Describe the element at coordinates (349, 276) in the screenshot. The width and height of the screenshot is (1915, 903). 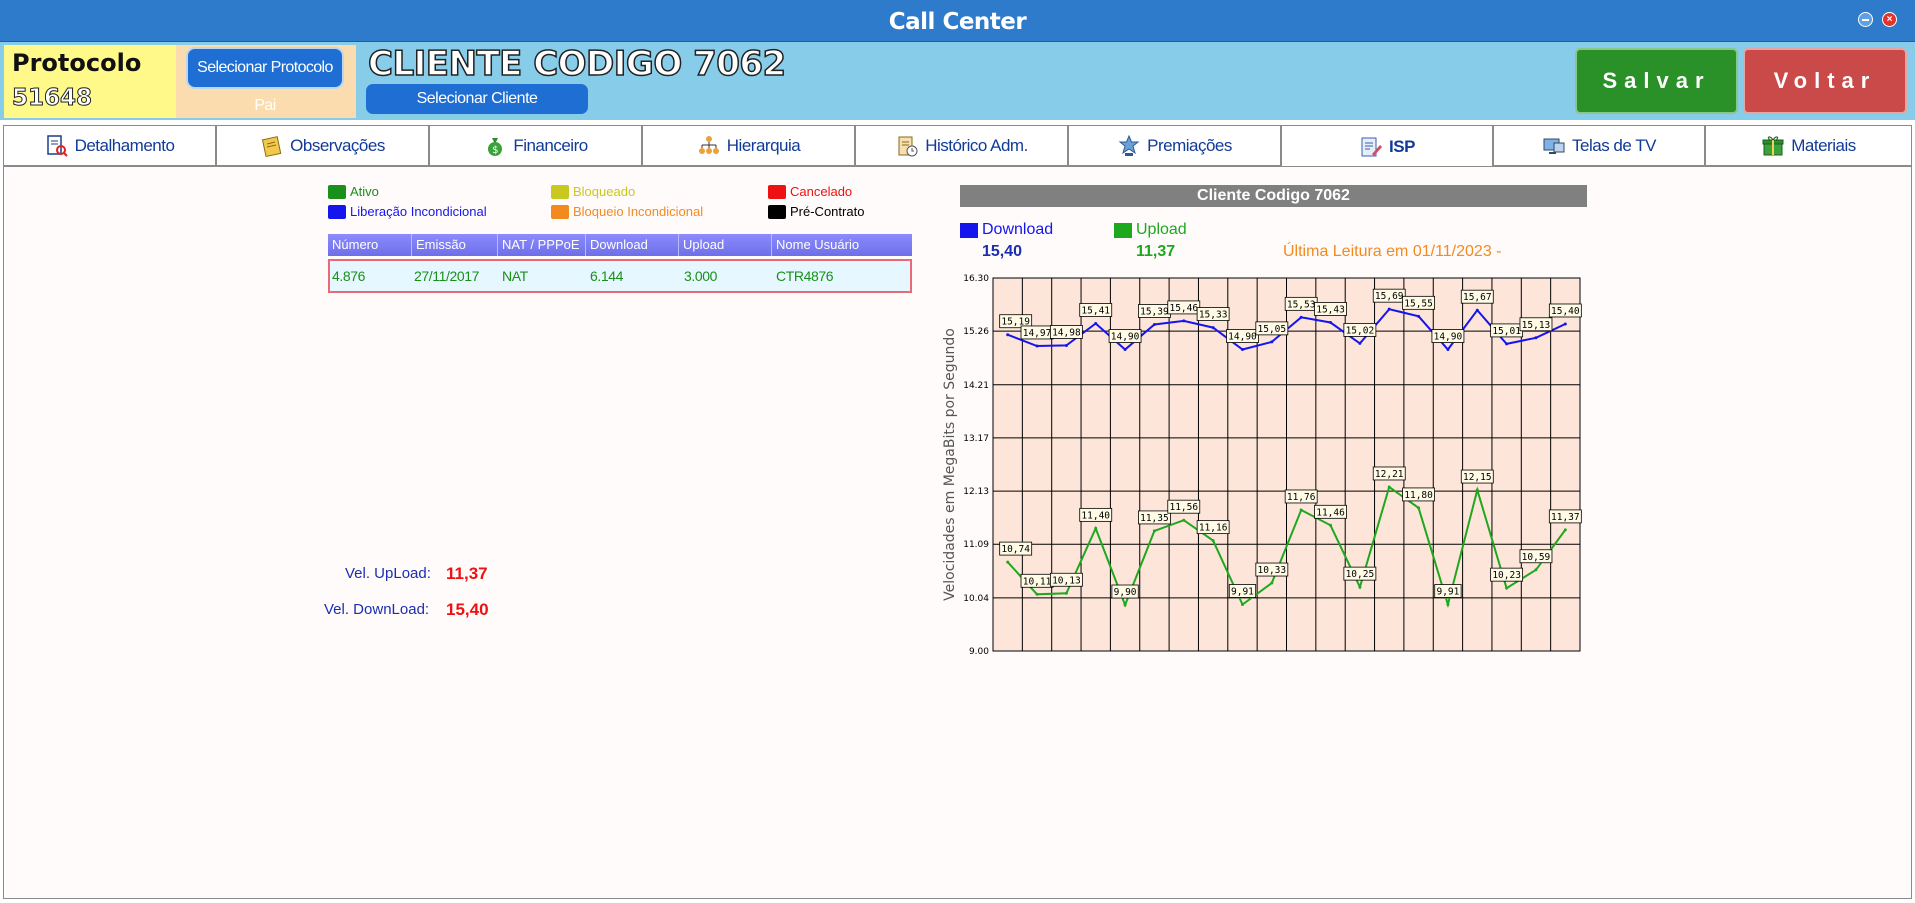
I see `cell-numero: 4.876` at that location.